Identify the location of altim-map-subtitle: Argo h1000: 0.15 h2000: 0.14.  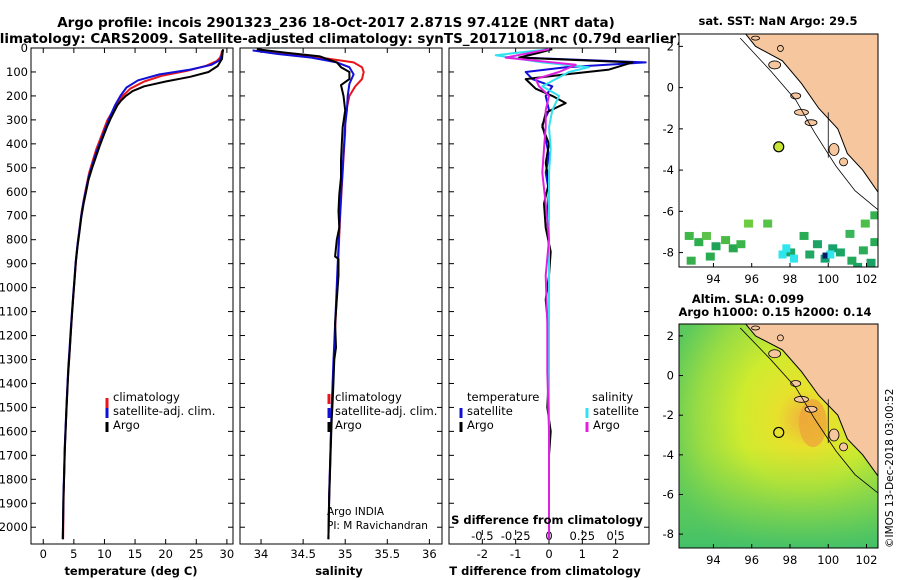
(774, 312).